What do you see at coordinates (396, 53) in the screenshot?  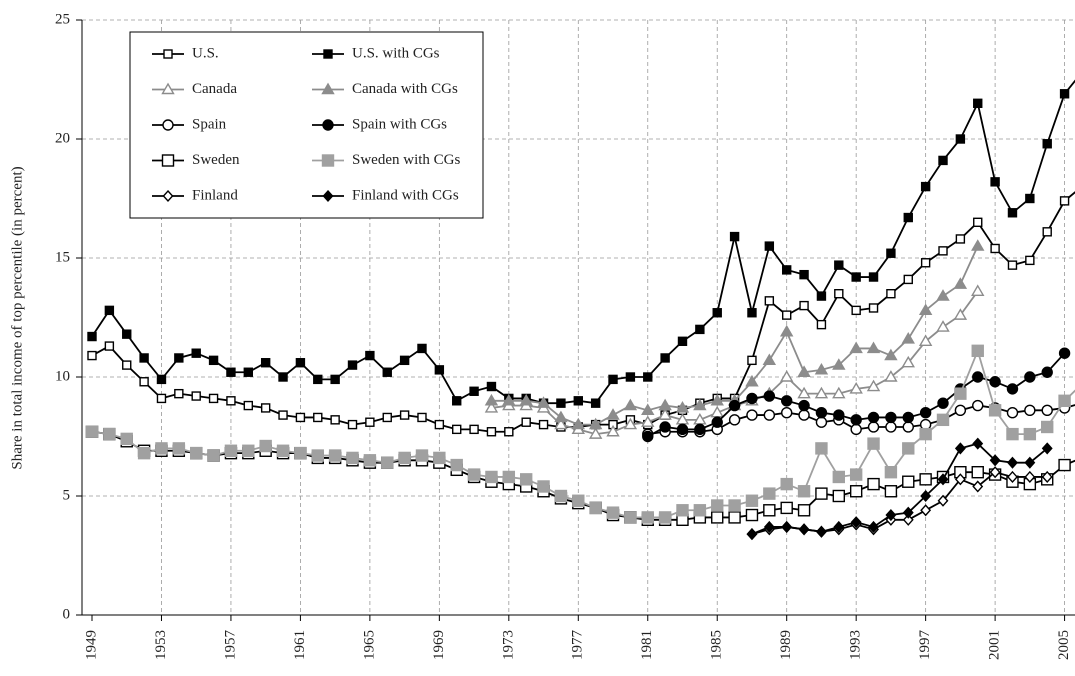 I see `legend-label: U.S. with CGs` at bounding box center [396, 53].